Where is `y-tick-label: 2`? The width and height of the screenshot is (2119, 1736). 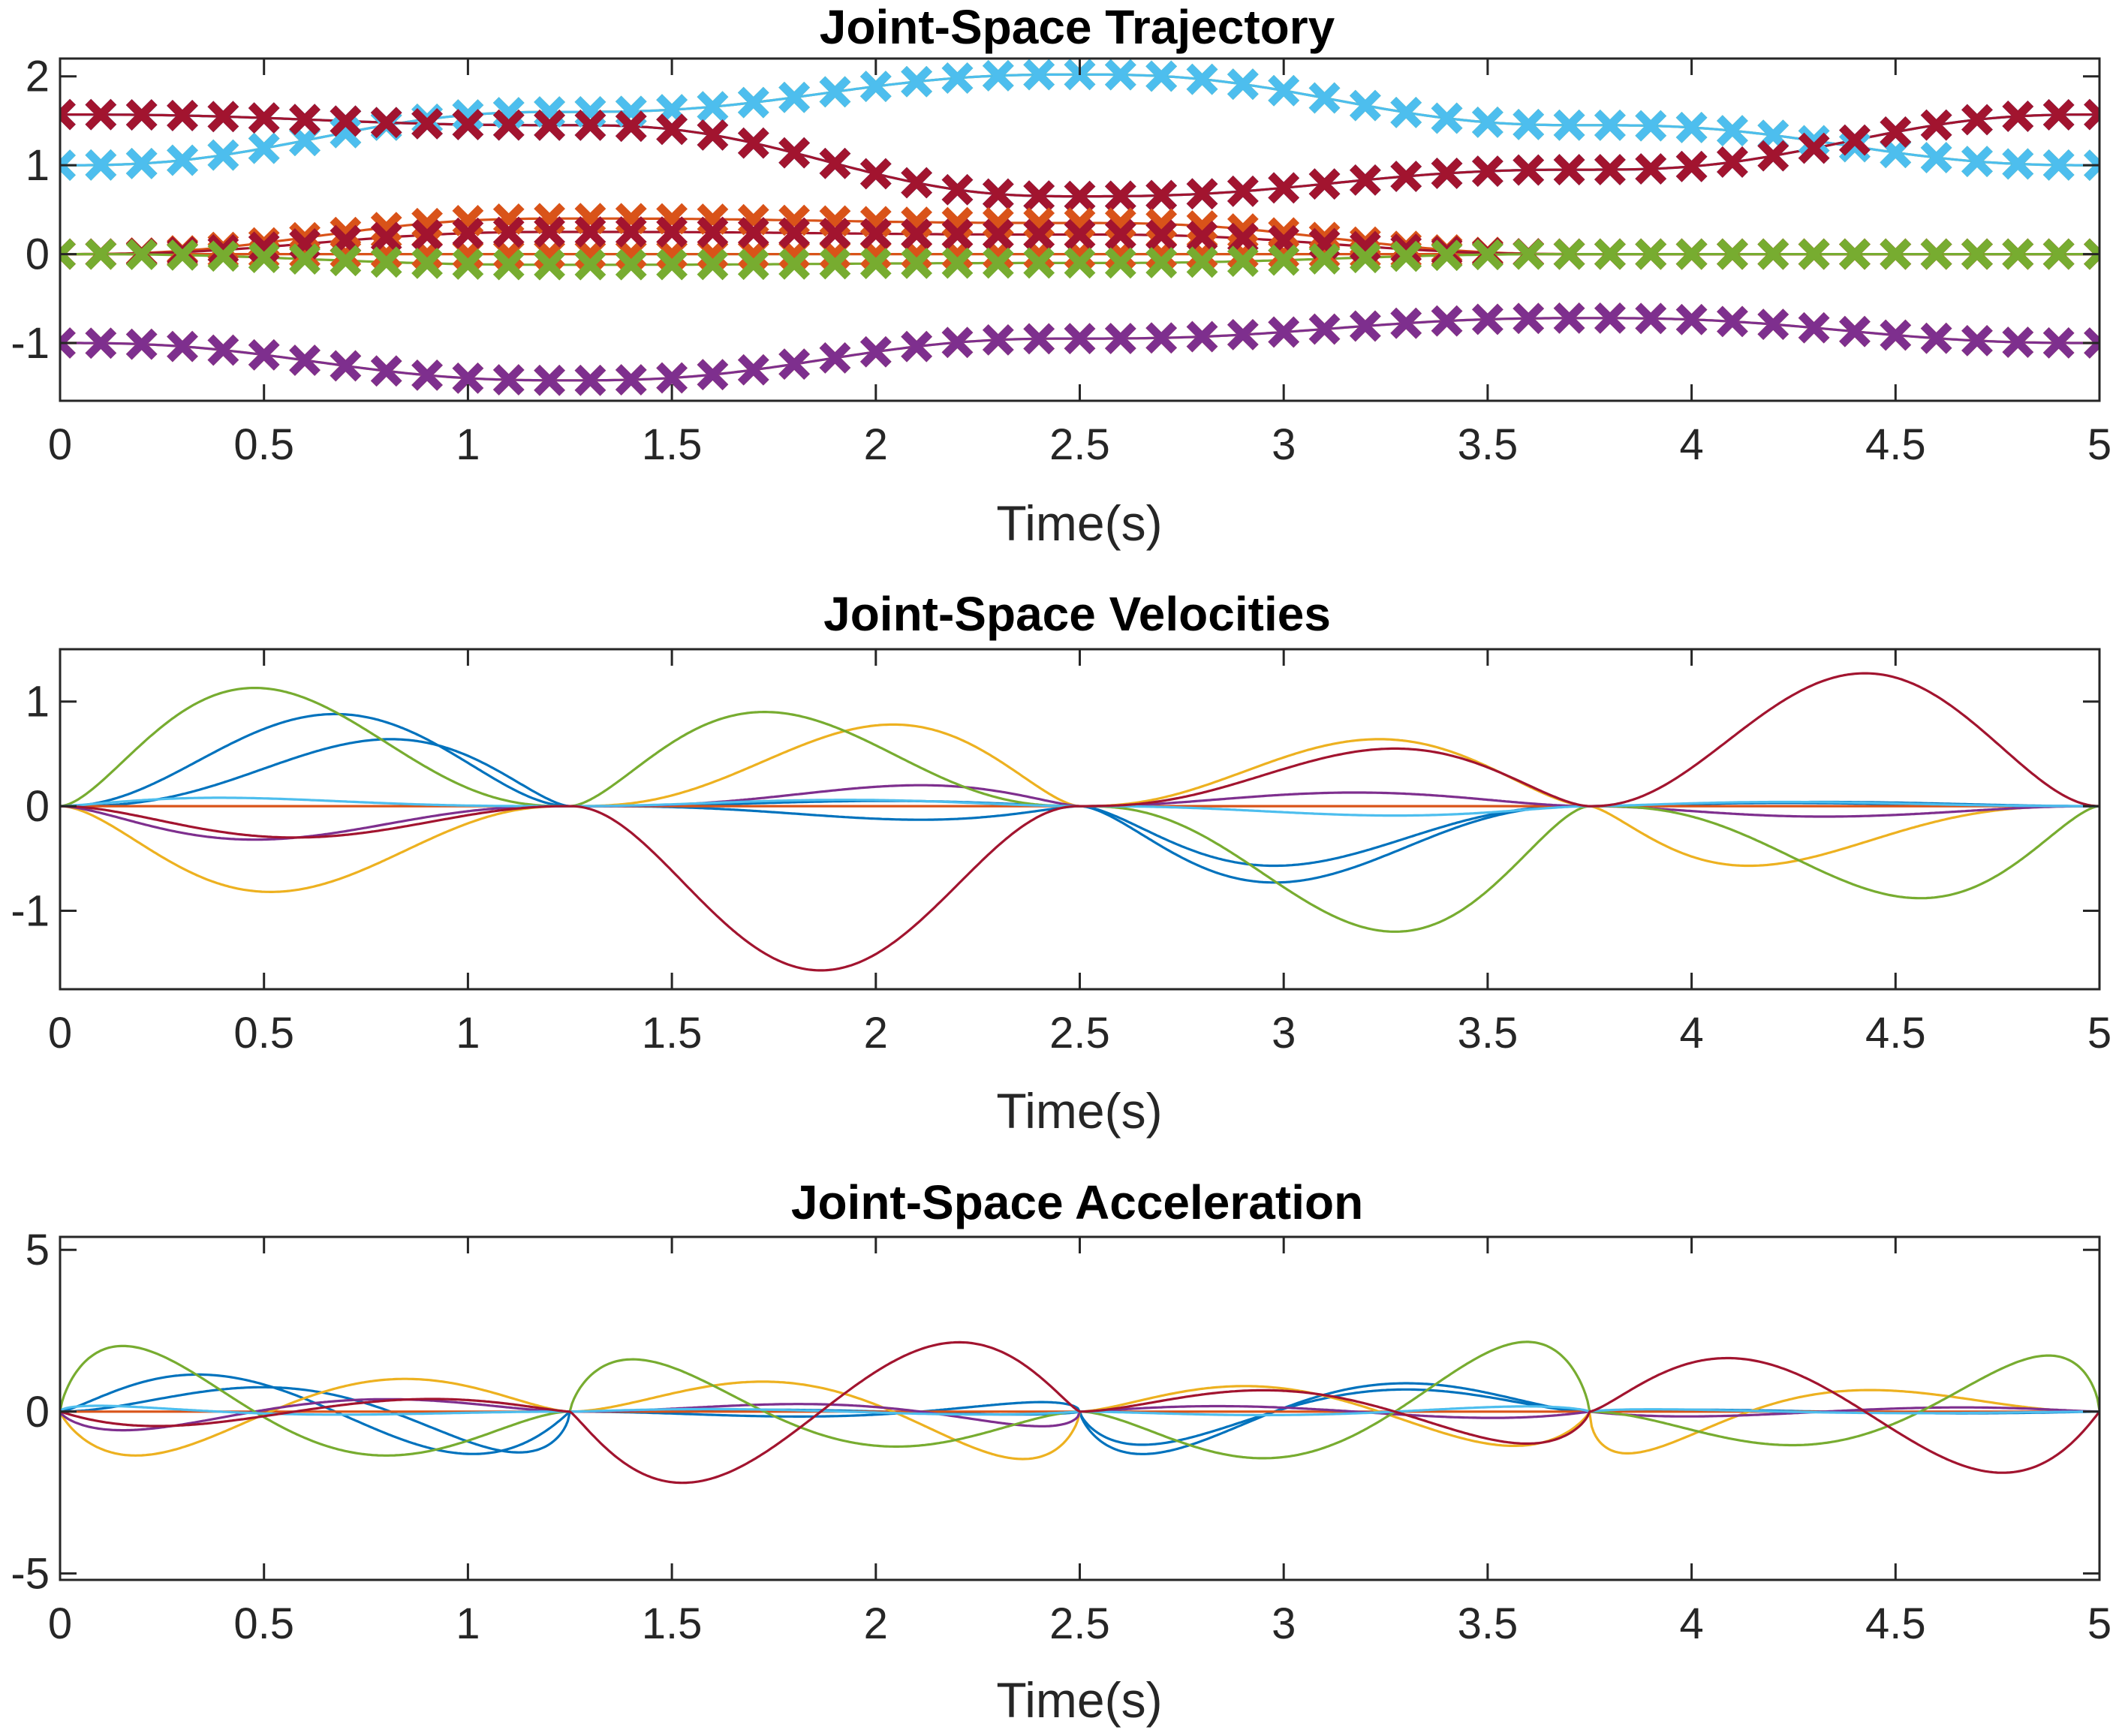
y-tick-label: 2 is located at coordinates (38, 77).